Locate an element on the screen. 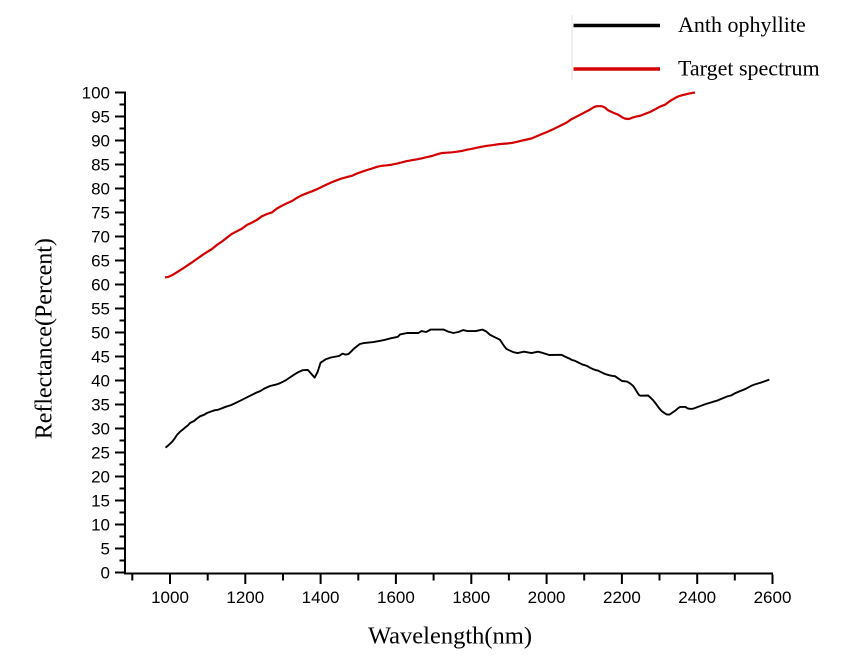 Image resolution: width=867 pixels, height=666 pixels. svg-text: 60 is located at coordinates (100, 284).